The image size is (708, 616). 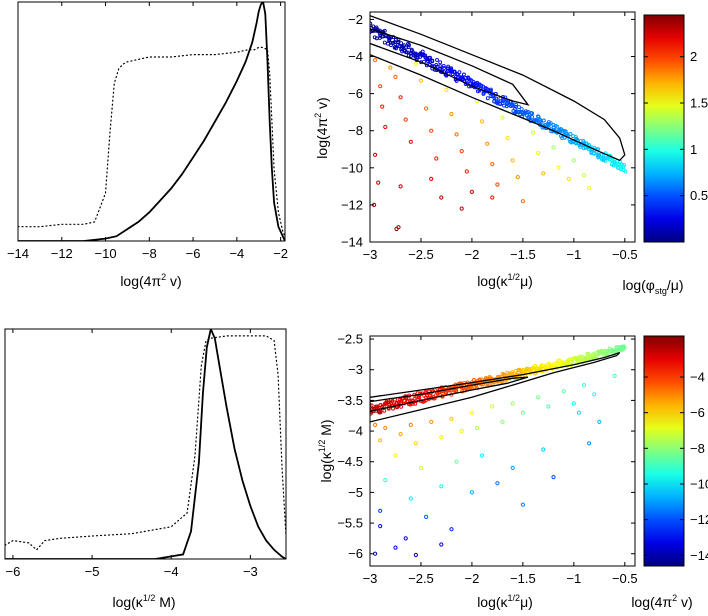 What do you see at coordinates (350, 400) in the screenshot?
I see `y-tick-label: −3.5` at bounding box center [350, 400].